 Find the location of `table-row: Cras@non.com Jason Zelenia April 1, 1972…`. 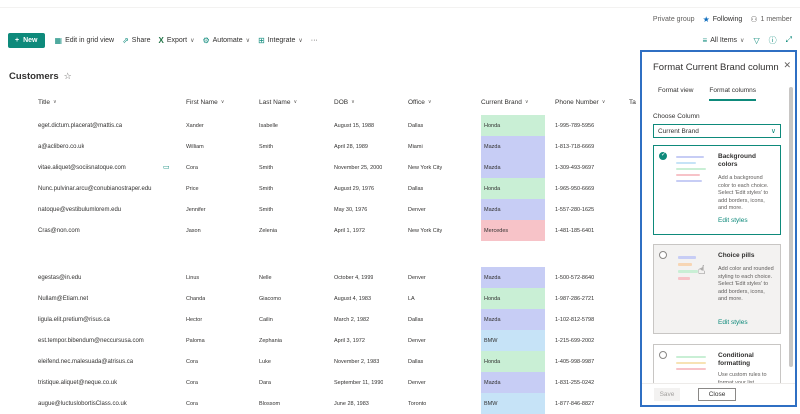

table-row: Cras@non.com Jason Zelenia April 1, 1972… is located at coordinates (320, 230).